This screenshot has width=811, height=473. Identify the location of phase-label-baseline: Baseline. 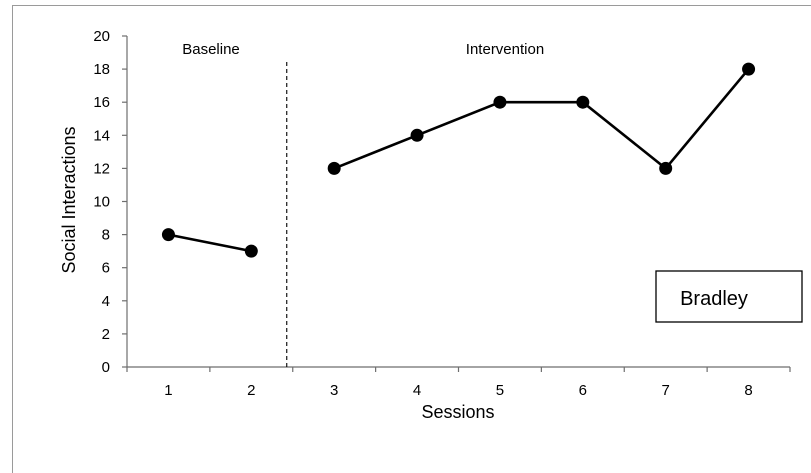
(211, 49).